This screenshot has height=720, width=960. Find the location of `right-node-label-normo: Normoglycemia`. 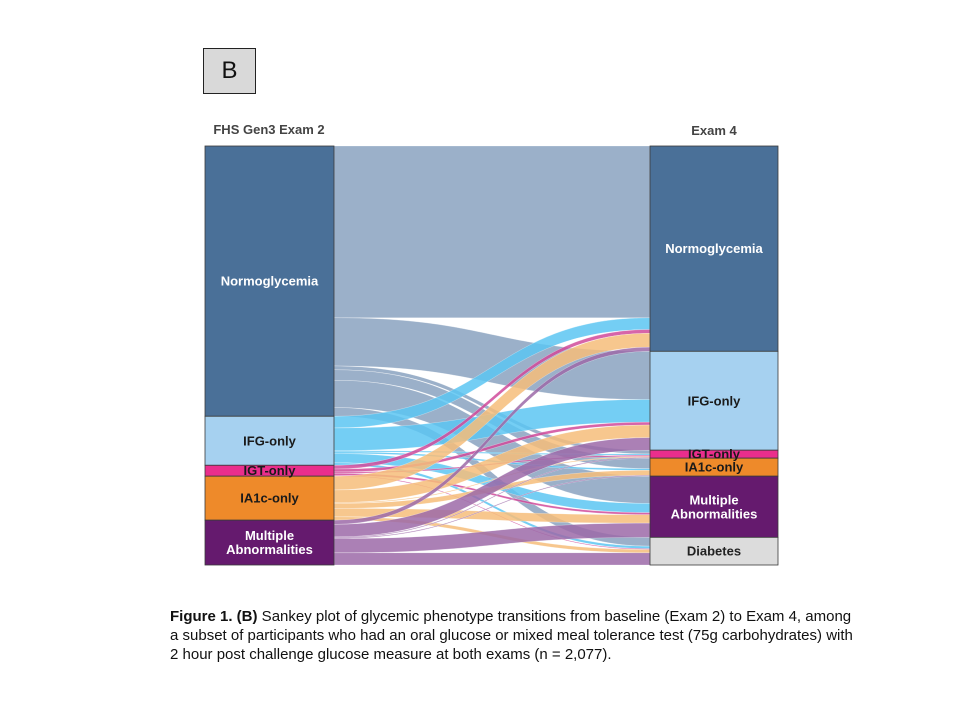

right-node-label-normo: Normoglycemia is located at coordinates (714, 248).